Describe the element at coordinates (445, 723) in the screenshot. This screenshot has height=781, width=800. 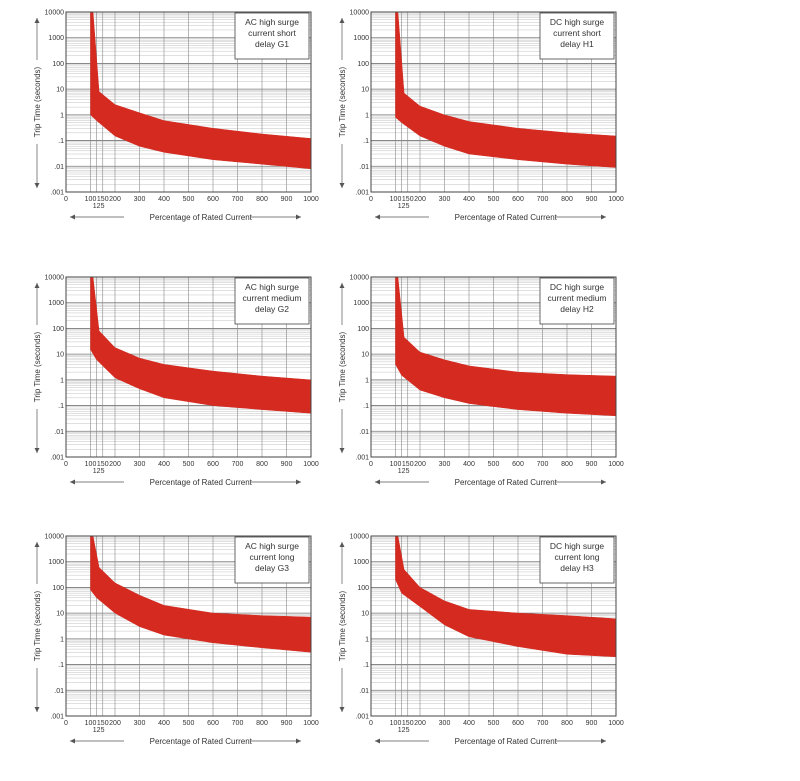
I see `x-tick-label: 300` at that location.